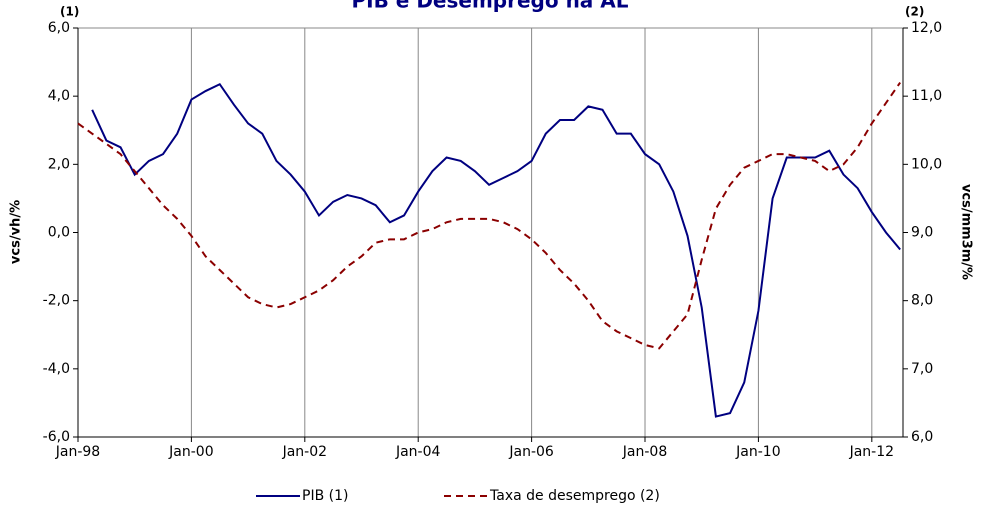 The height and width of the screenshot is (515, 981). I want to click on y2-tick-label: 12,0, so click(926, 28).